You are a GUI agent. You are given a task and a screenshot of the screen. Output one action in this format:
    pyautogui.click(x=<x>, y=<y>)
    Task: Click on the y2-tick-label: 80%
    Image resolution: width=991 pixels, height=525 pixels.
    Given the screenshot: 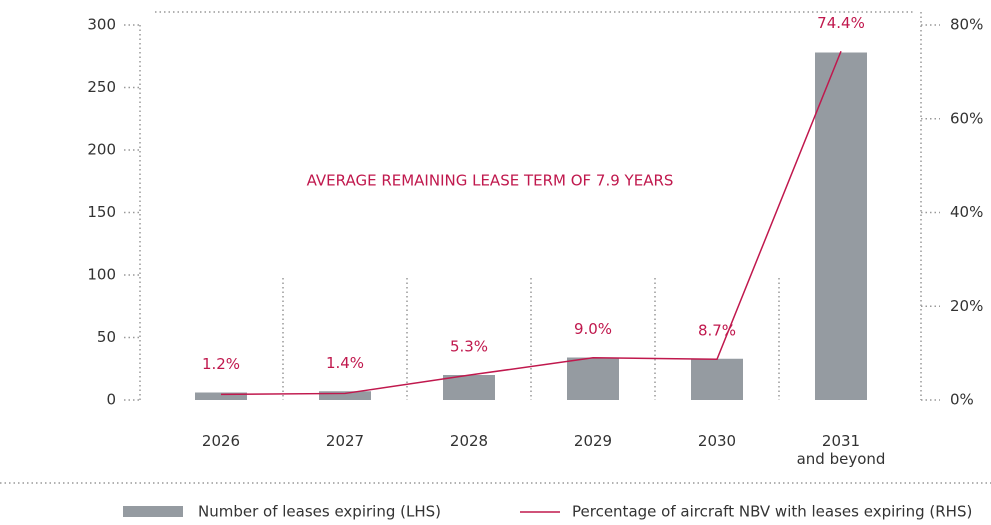 What is the action you would take?
    pyautogui.click(x=966, y=25)
    